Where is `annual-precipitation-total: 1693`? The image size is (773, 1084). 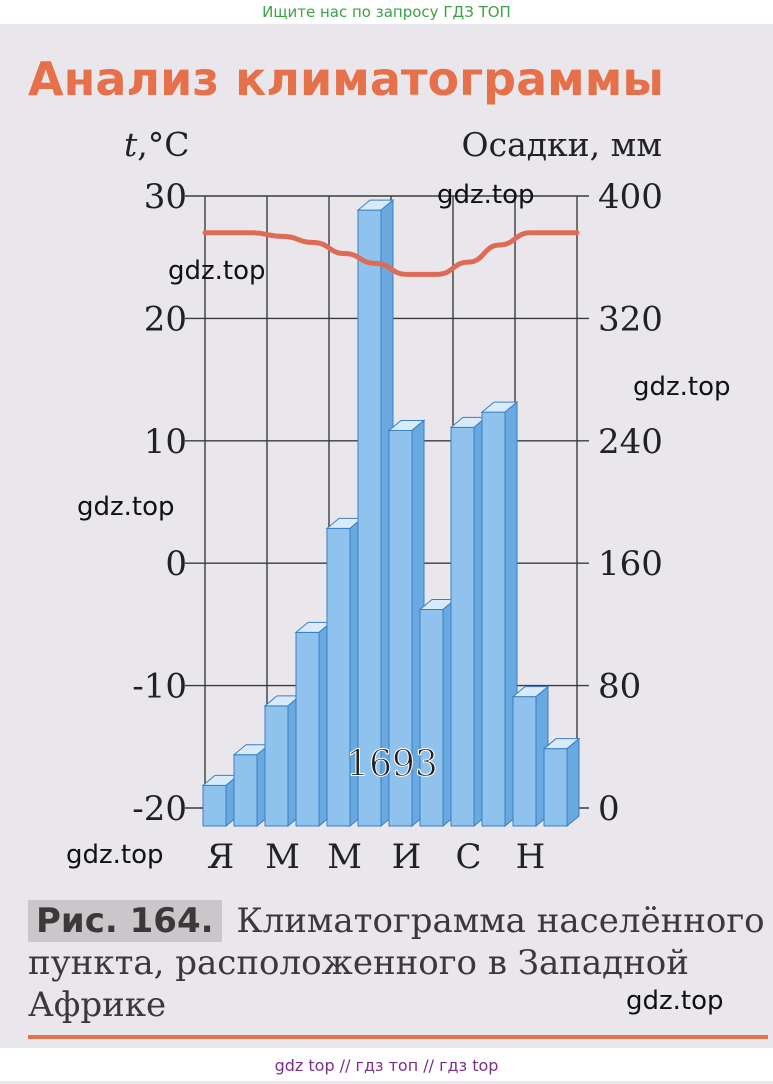 annual-precipitation-total: 1693 is located at coordinates (392, 764).